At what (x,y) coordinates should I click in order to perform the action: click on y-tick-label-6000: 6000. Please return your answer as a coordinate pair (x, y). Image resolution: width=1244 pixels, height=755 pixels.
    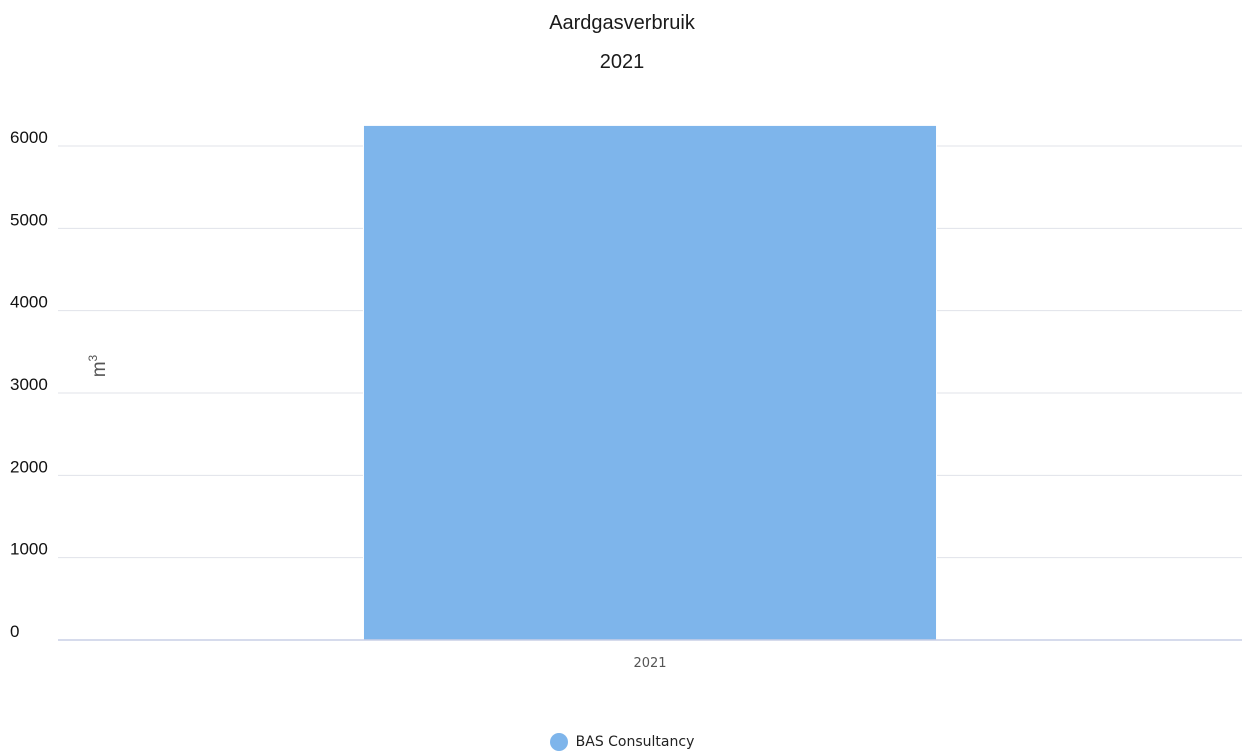
    Looking at the image, I should click on (29, 137).